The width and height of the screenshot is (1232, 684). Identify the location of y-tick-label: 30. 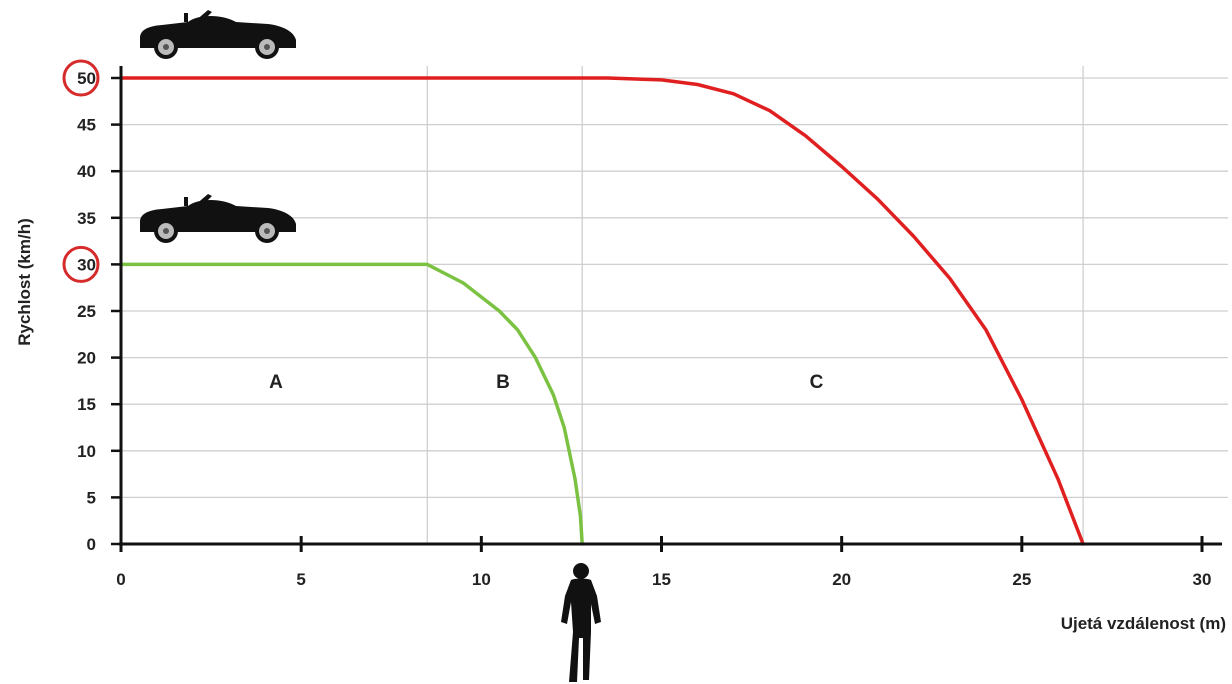
(86, 264).